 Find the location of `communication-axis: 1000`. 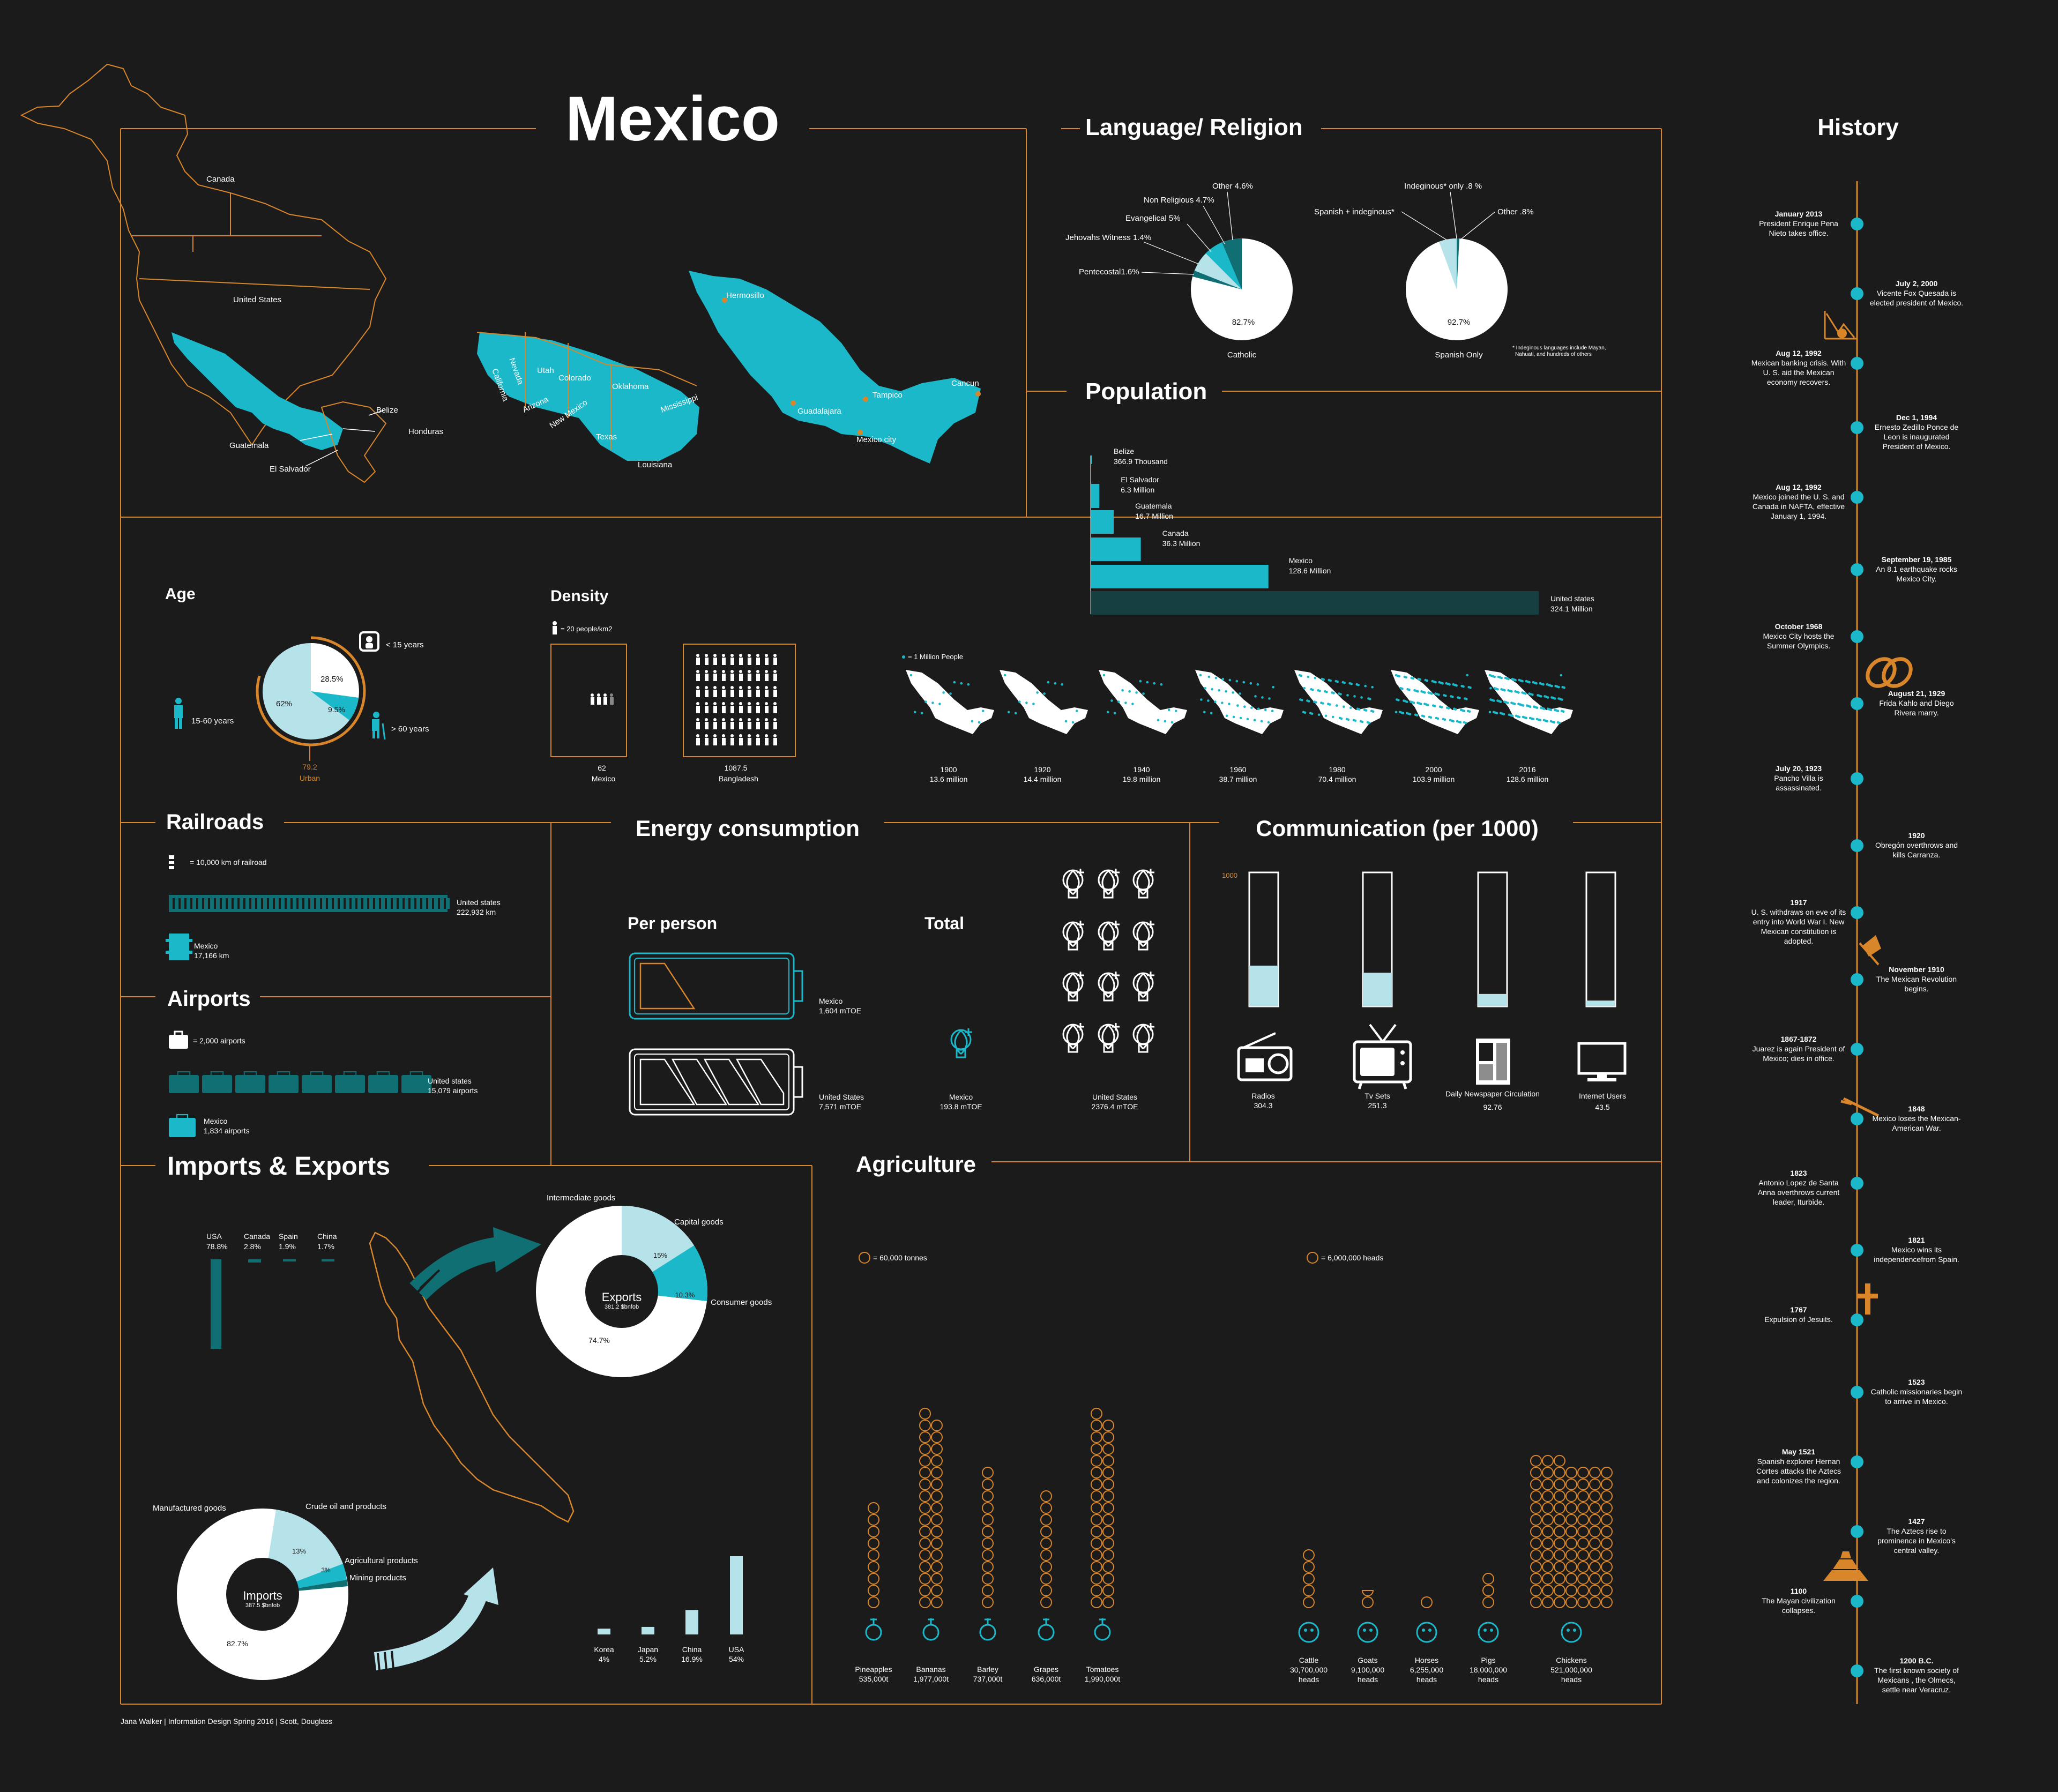

communication-axis: 1000 is located at coordinates (1229, 875).